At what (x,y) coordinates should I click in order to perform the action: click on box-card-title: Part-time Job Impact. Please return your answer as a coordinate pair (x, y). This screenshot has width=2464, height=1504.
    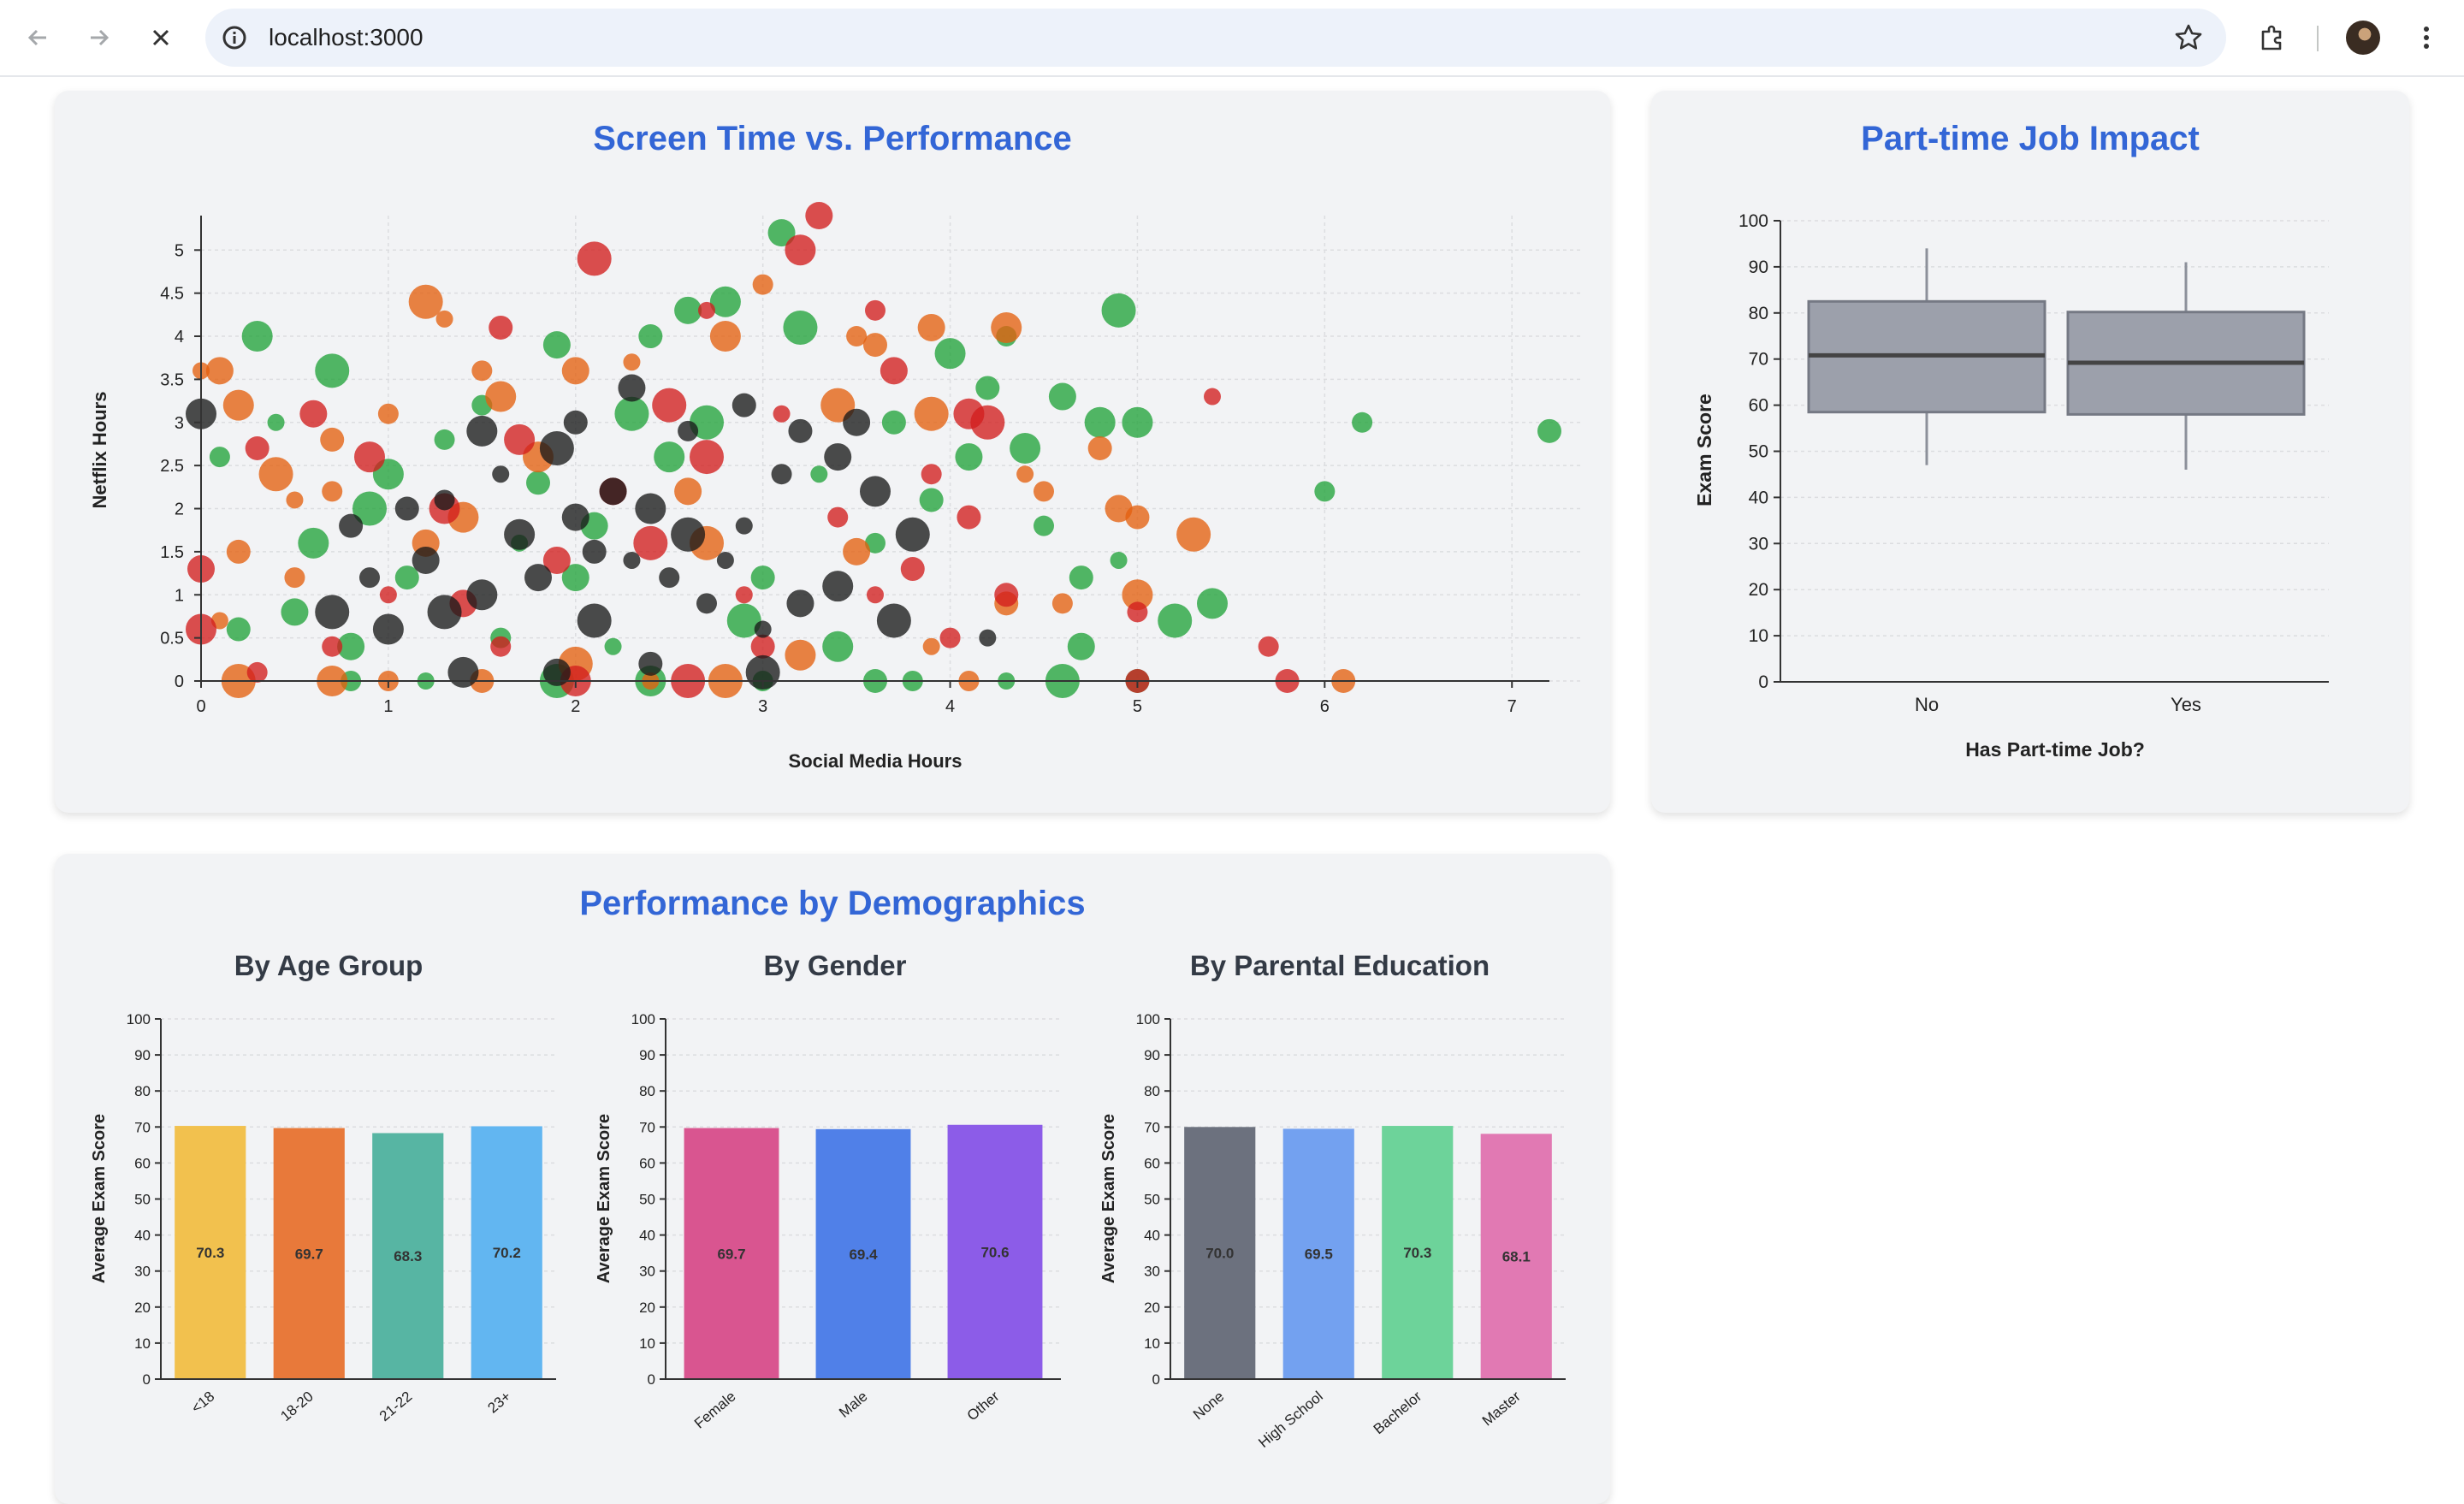
    Looking at the image, I should click on (2030, 139).